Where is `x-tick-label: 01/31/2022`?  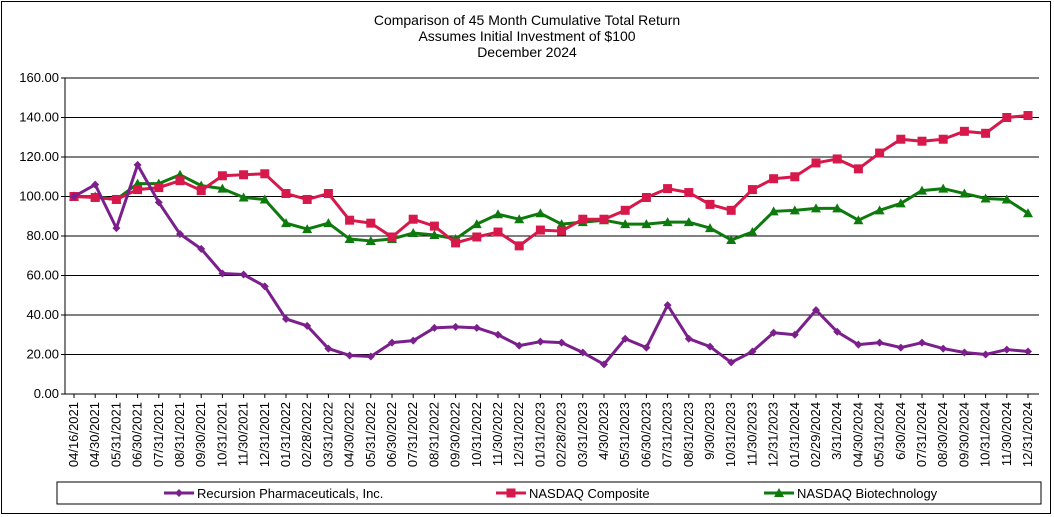
x-tick-label: 01/31/2022 is located at coordinates (285, 434).